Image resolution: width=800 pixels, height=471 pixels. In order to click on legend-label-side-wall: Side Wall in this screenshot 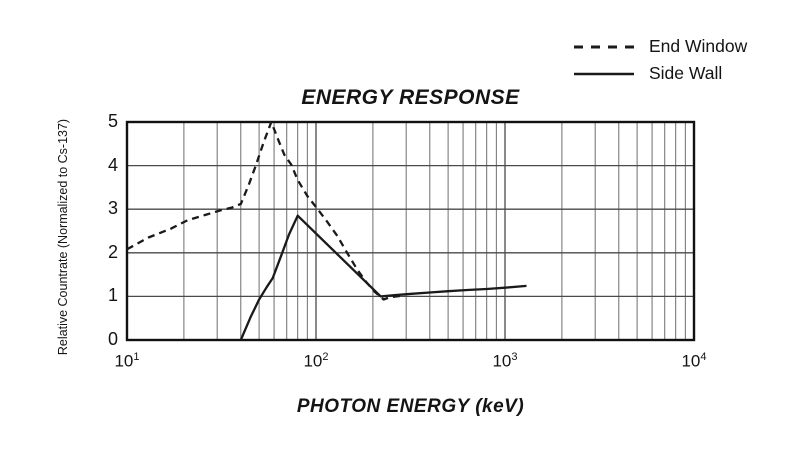, I will do `click(686, 73)`.